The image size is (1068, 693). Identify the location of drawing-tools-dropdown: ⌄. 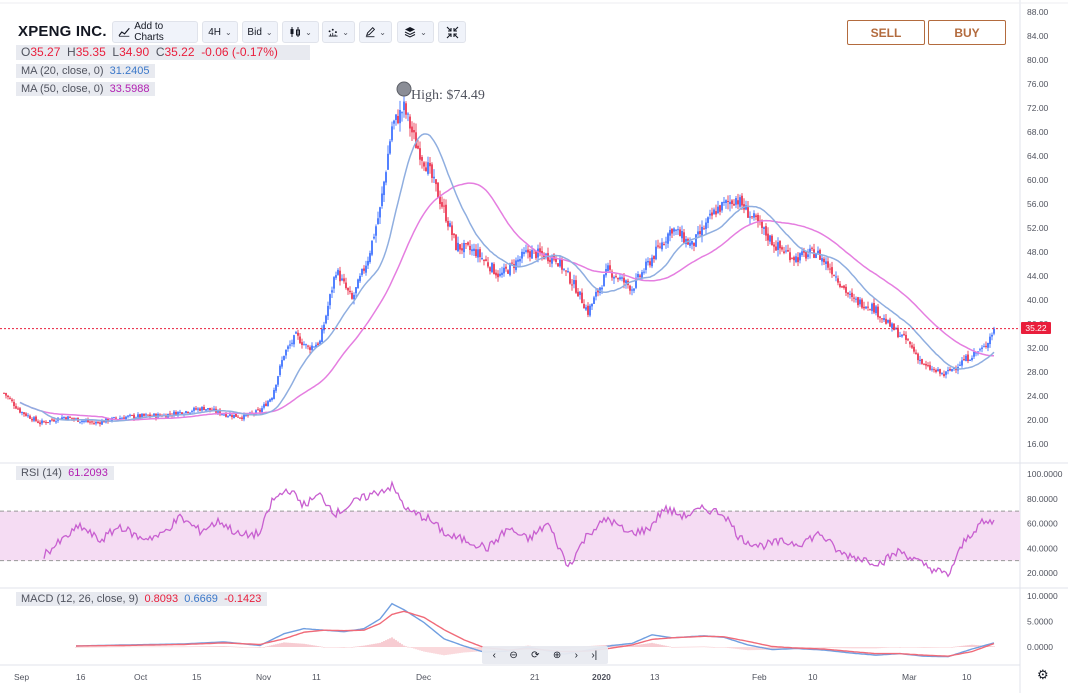
(375, 32).